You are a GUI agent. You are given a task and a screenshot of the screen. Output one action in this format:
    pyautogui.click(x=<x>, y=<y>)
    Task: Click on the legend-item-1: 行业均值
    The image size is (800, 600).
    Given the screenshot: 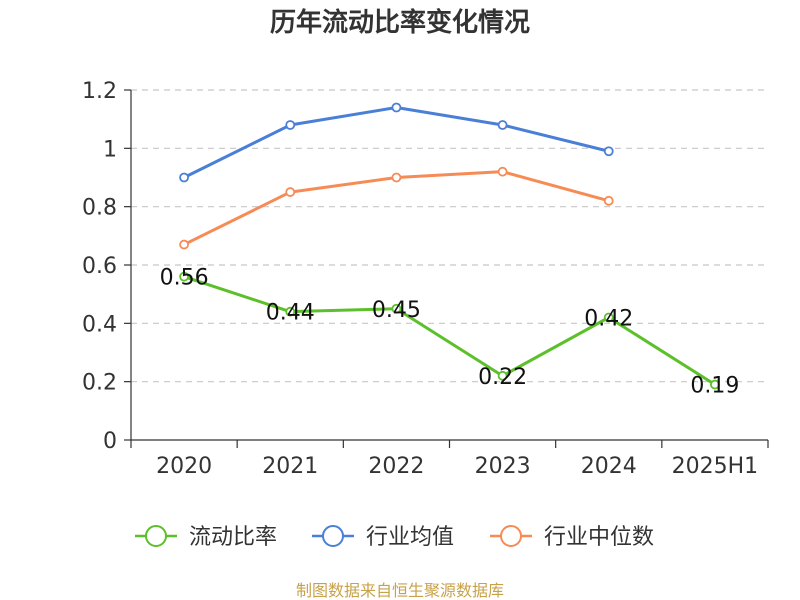 What is the action you would take?
    pyautogui.click(x=383, y=537)
    